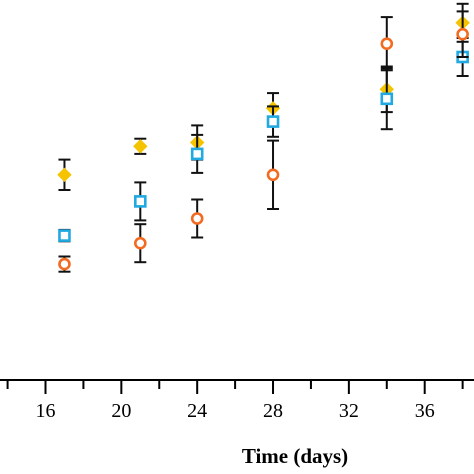 This screenshot has height=474, width=474. What do you see at coordinates (197, 411) in the screenshot?
I see `x-tick-label: 24` at bounding box center [197, 411].